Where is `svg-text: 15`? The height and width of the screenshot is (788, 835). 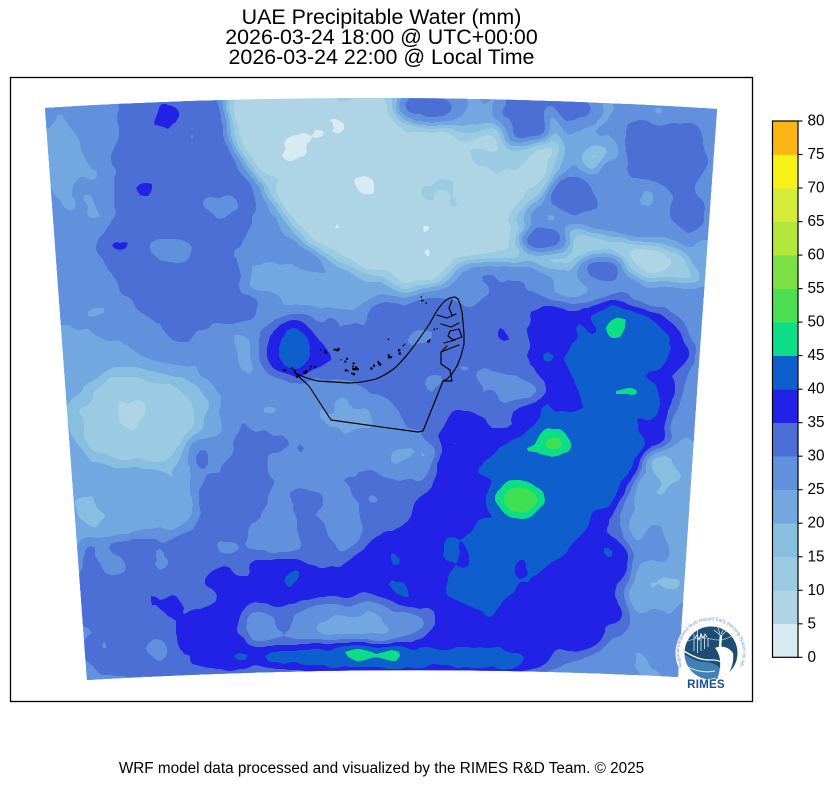
svg-text: 15 is located at coordinates (816, 556).